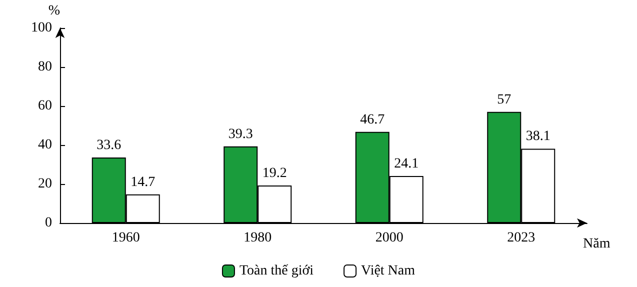 The image size is (637, 287). Describe the element at coordinates (109, 145) in the screenshot. I see `data-label: 33.6` at that location.